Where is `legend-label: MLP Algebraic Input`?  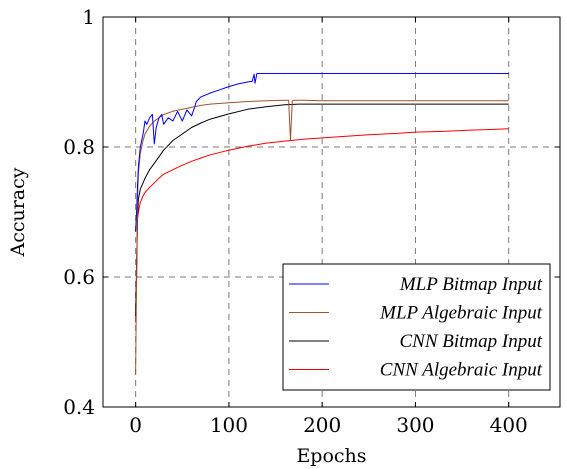 legend-label: MLP Algebraic Input is located at coordinates (461, 313).